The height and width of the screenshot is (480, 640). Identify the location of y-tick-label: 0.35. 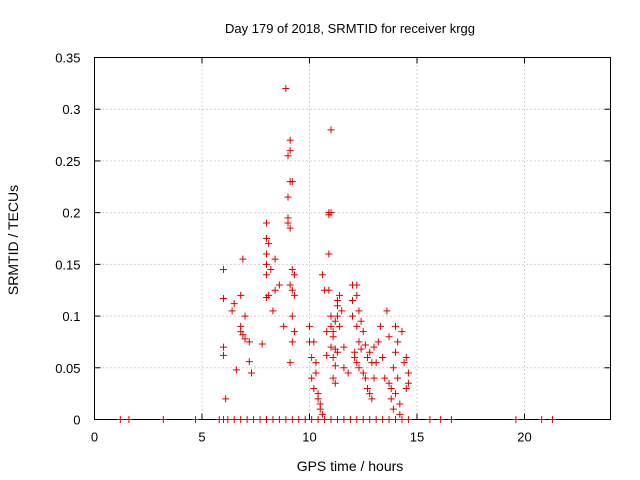
(67, 58).